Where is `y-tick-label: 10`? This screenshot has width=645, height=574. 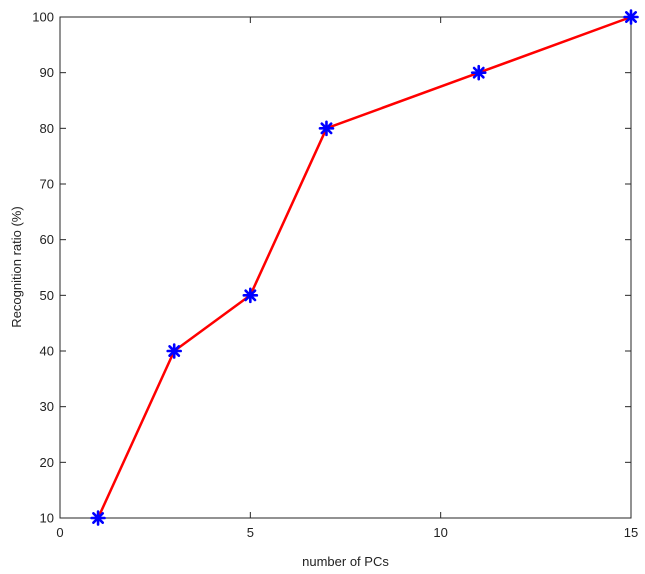 y-tick-label: 10 is located at coordinates (47, 518).